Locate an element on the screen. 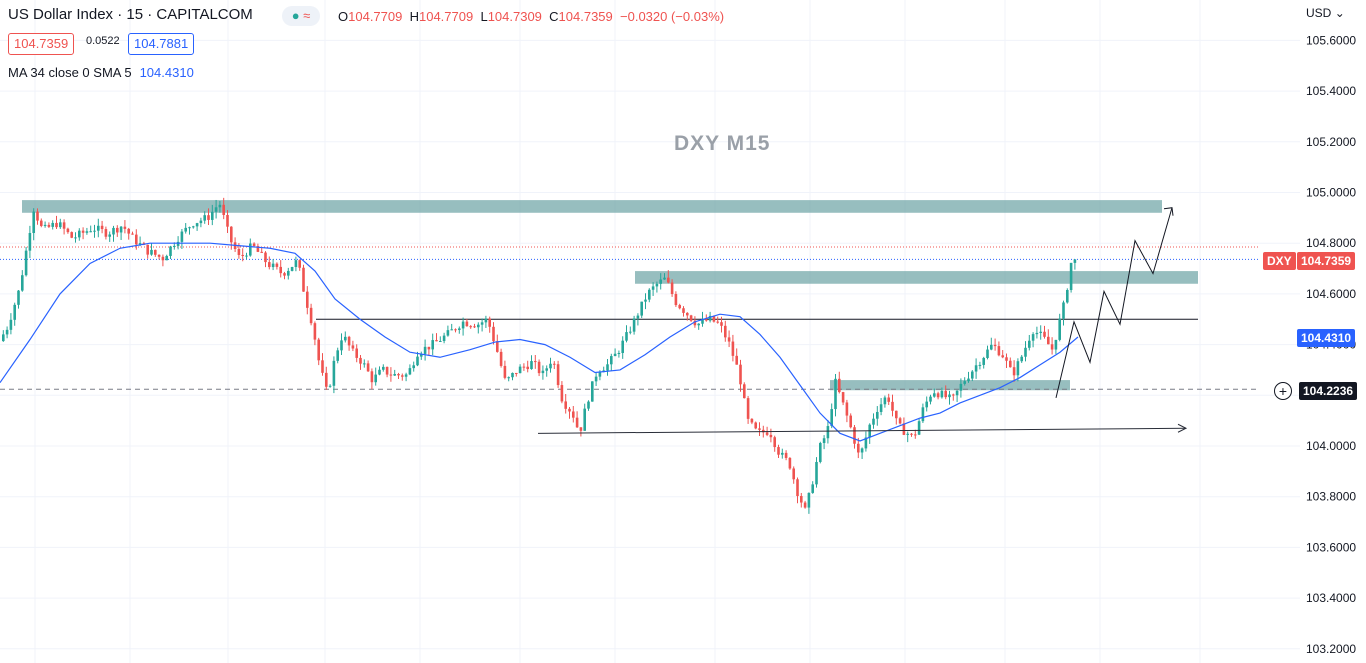  buy-price-button: 104.7881 is located at coordinates (161, 44).